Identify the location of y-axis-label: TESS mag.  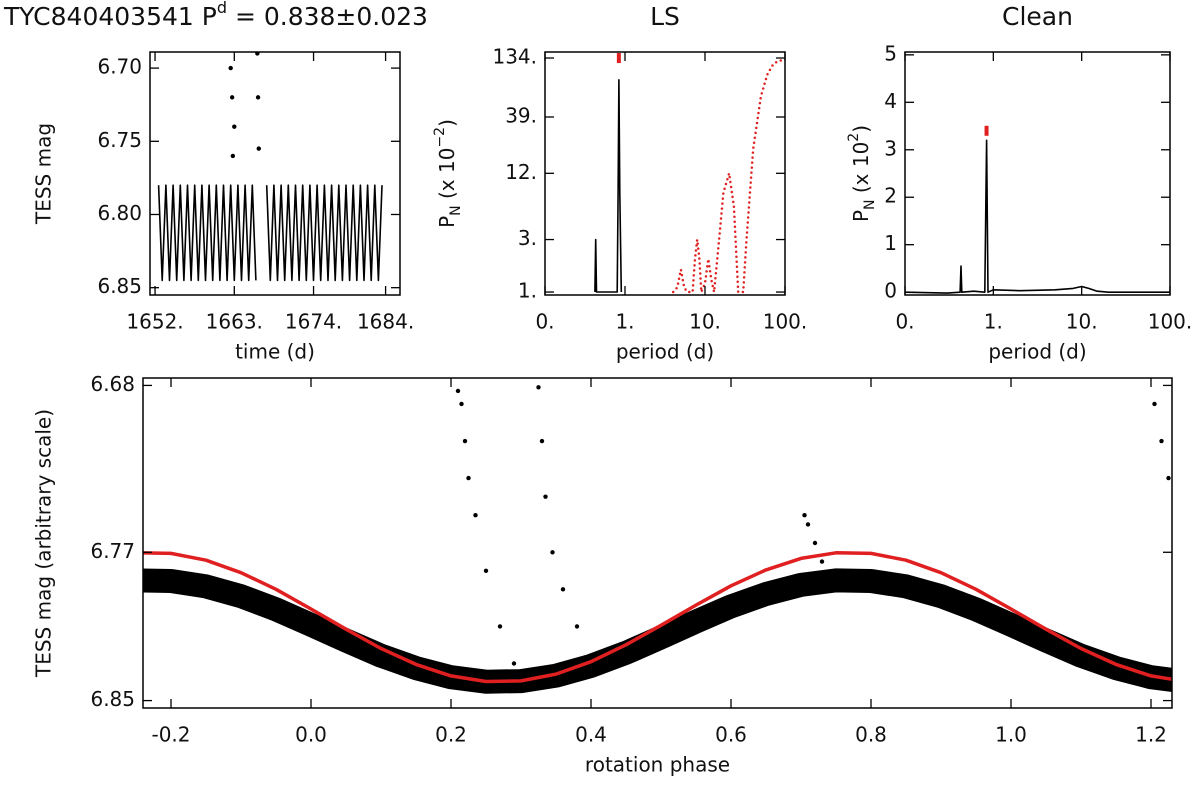
(44, 174).